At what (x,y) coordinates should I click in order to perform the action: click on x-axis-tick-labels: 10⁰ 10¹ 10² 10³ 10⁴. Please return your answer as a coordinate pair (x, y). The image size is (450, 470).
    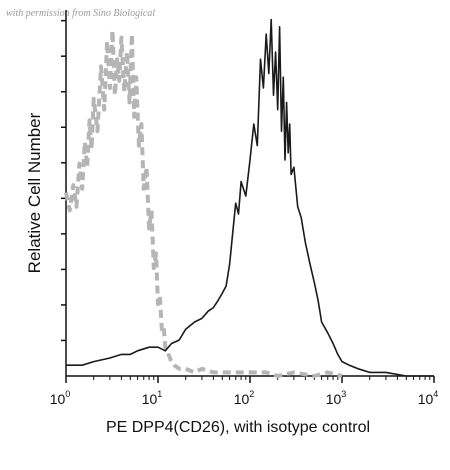
    Looking at the image, I should click on (244, 398).